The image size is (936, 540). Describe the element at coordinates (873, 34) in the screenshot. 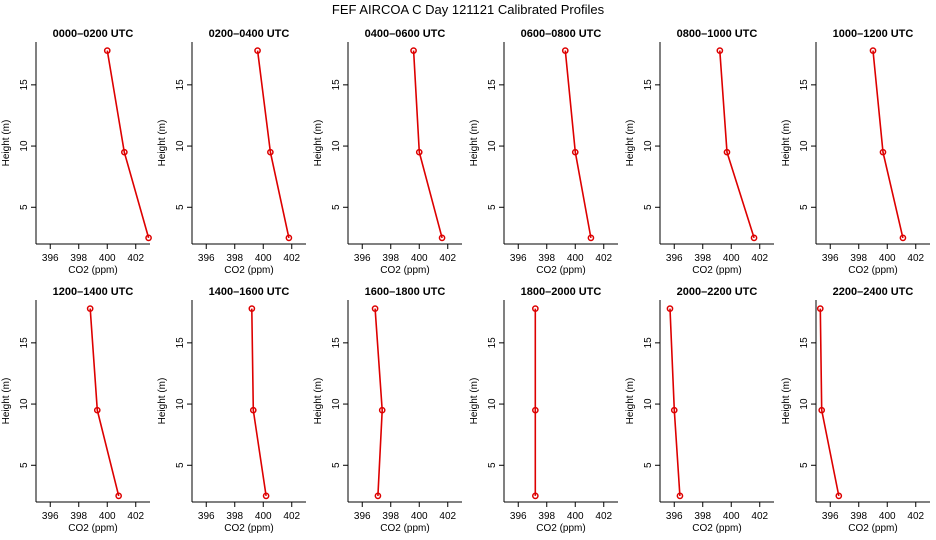

I see `panel-title: 1000–1200 UTC` at that location.